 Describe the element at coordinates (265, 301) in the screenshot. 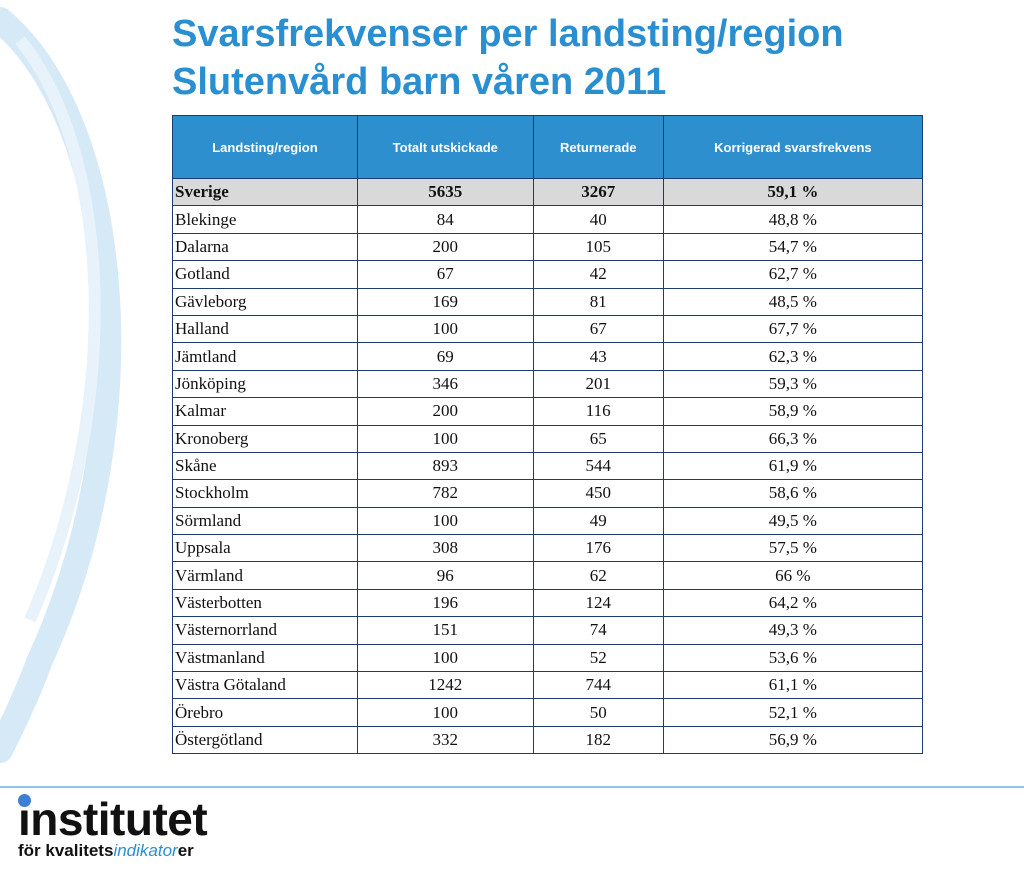

I see `table-cell: Gävleborg` at that location.